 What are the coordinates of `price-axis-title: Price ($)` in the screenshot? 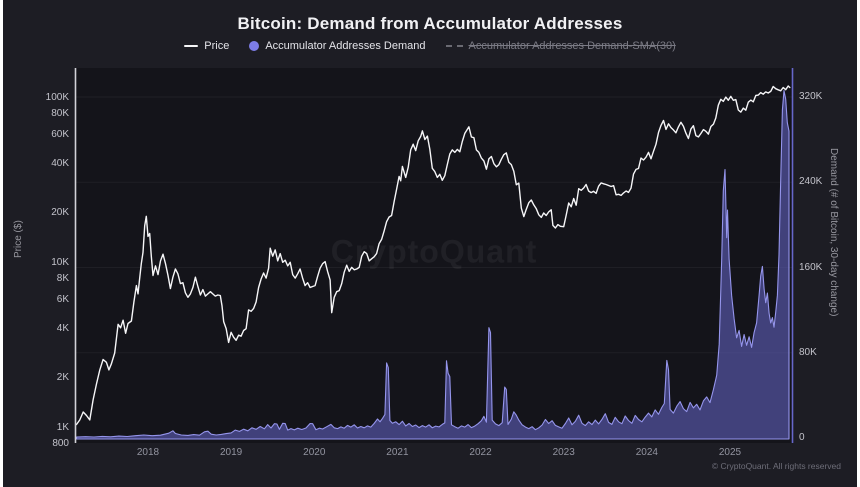 It's located at (18, 239).